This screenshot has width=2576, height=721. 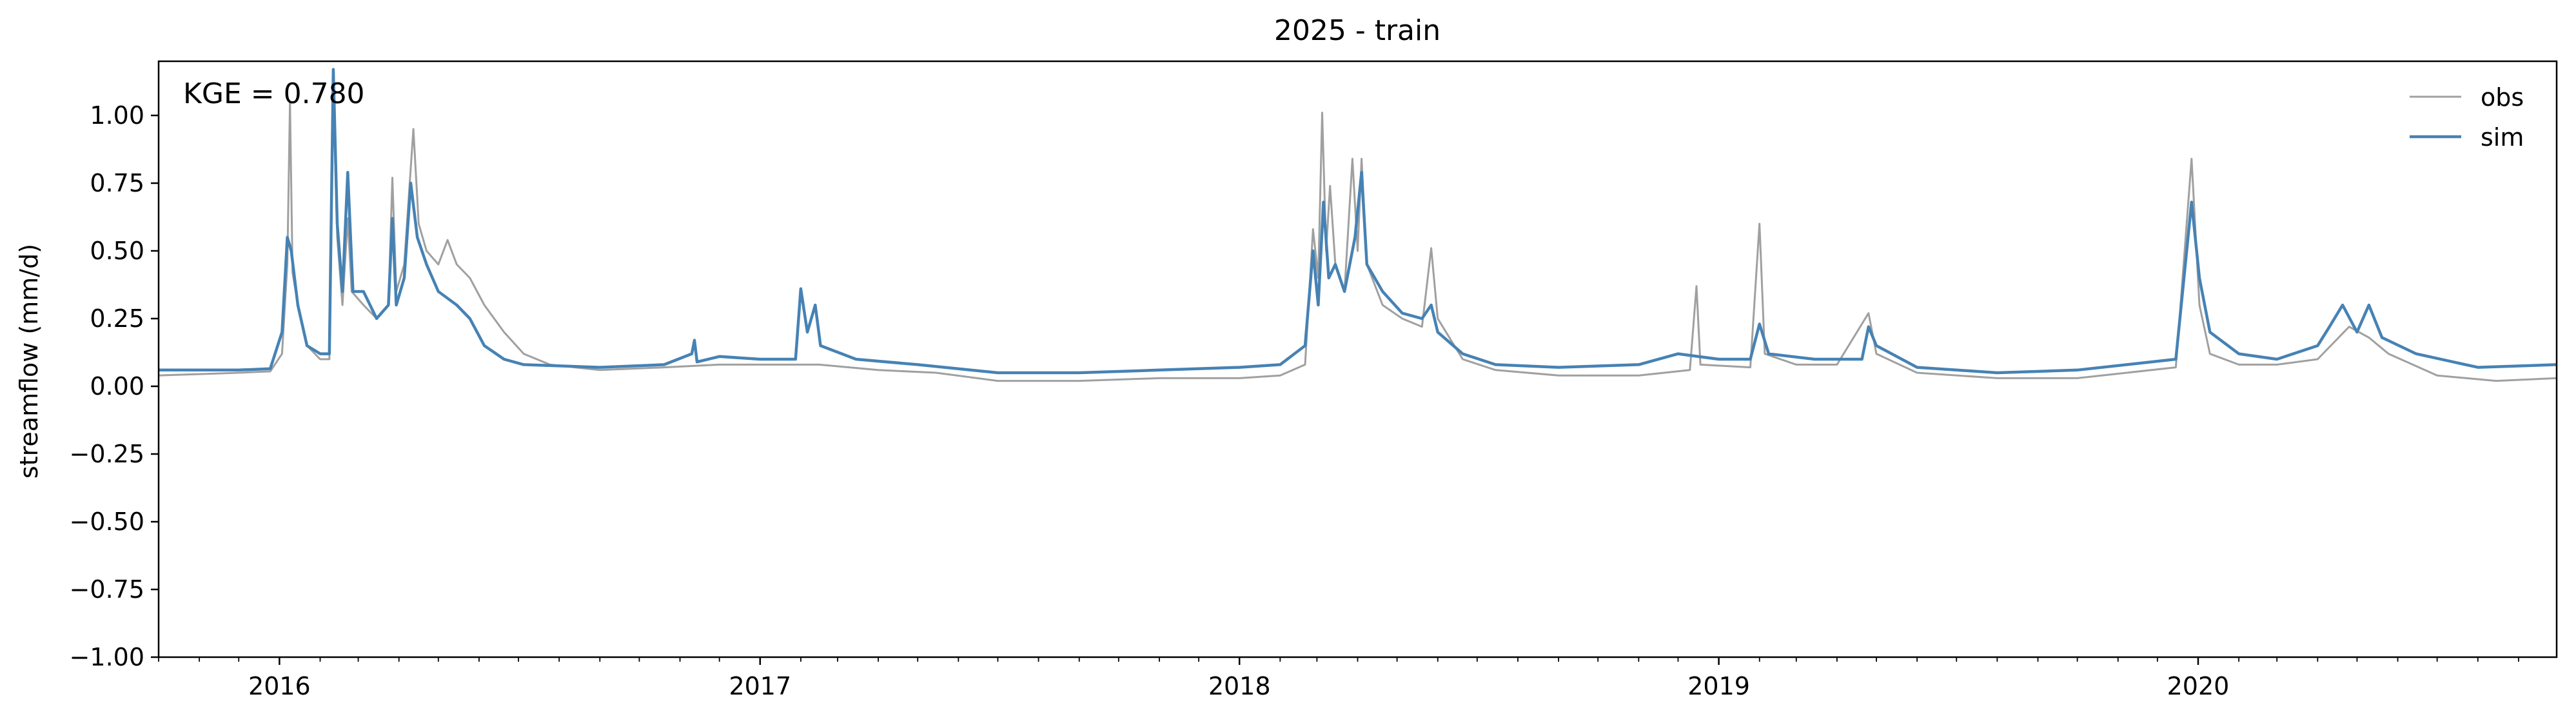 I want to click on y-tick-label: 0.75, so click(x=117, y=183).